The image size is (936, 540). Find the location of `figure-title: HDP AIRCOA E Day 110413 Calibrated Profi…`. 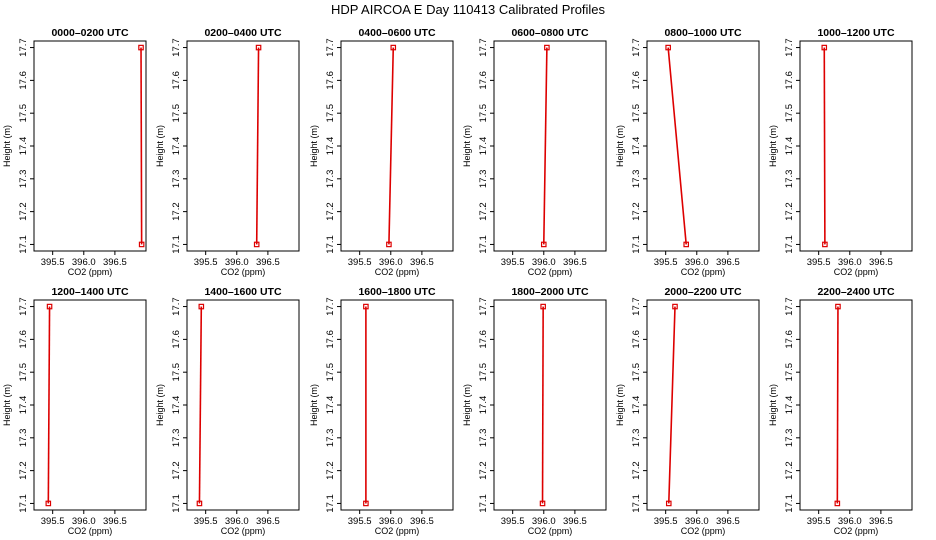

figure-title: HDP AIRCOA E Day 110413 Calibrated Profi… is located at coordinates (468, 9).